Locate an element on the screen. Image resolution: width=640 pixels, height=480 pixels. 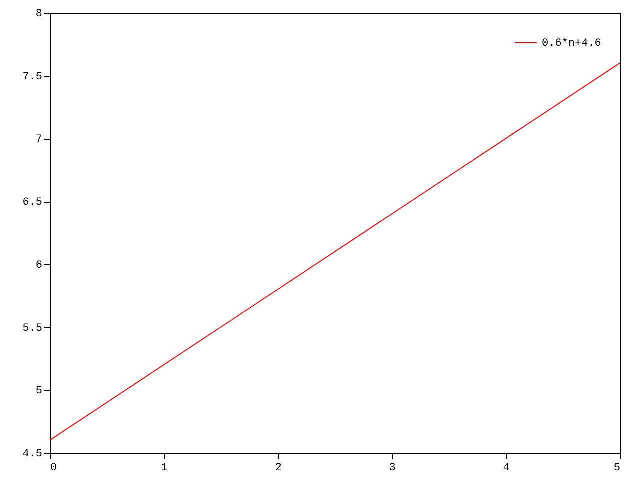
x-tick-label: 0 is located at coordinates (54, 468).